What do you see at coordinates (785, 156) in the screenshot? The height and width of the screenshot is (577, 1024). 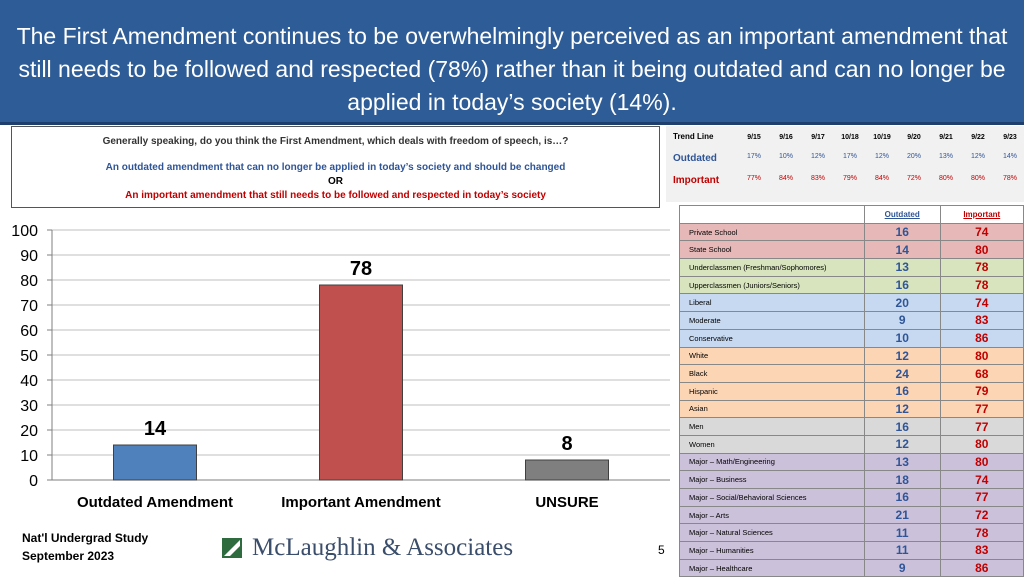 I see `trend-value-outdated: 10%` at bounding box center [785, 156].